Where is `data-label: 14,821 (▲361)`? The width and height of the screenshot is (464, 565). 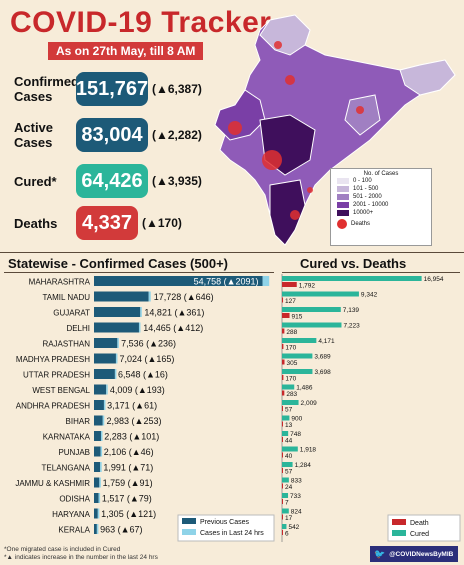
data-label: 14,821 (▲361) is located at coordinates (174, 313).